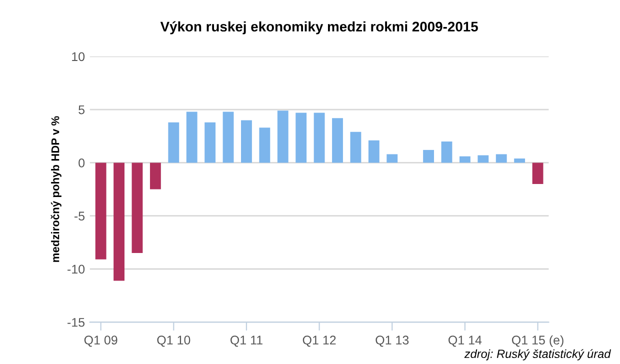 This screenshot has width=620, height=364. What do you see at coordinates (56, 189) in the screenshot?
I see `y-axis-title: medziročný pohyb HDP v %` at bounding box center [56, 189].